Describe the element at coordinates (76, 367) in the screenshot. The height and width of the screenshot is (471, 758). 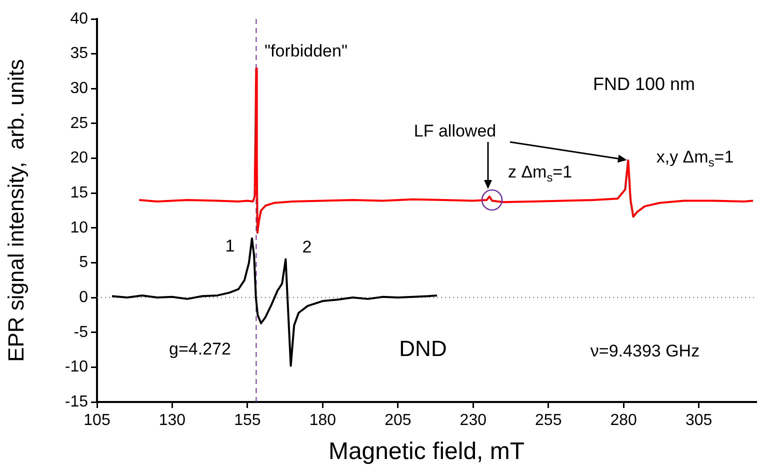
I see `y-tick-label: -10` at that location.